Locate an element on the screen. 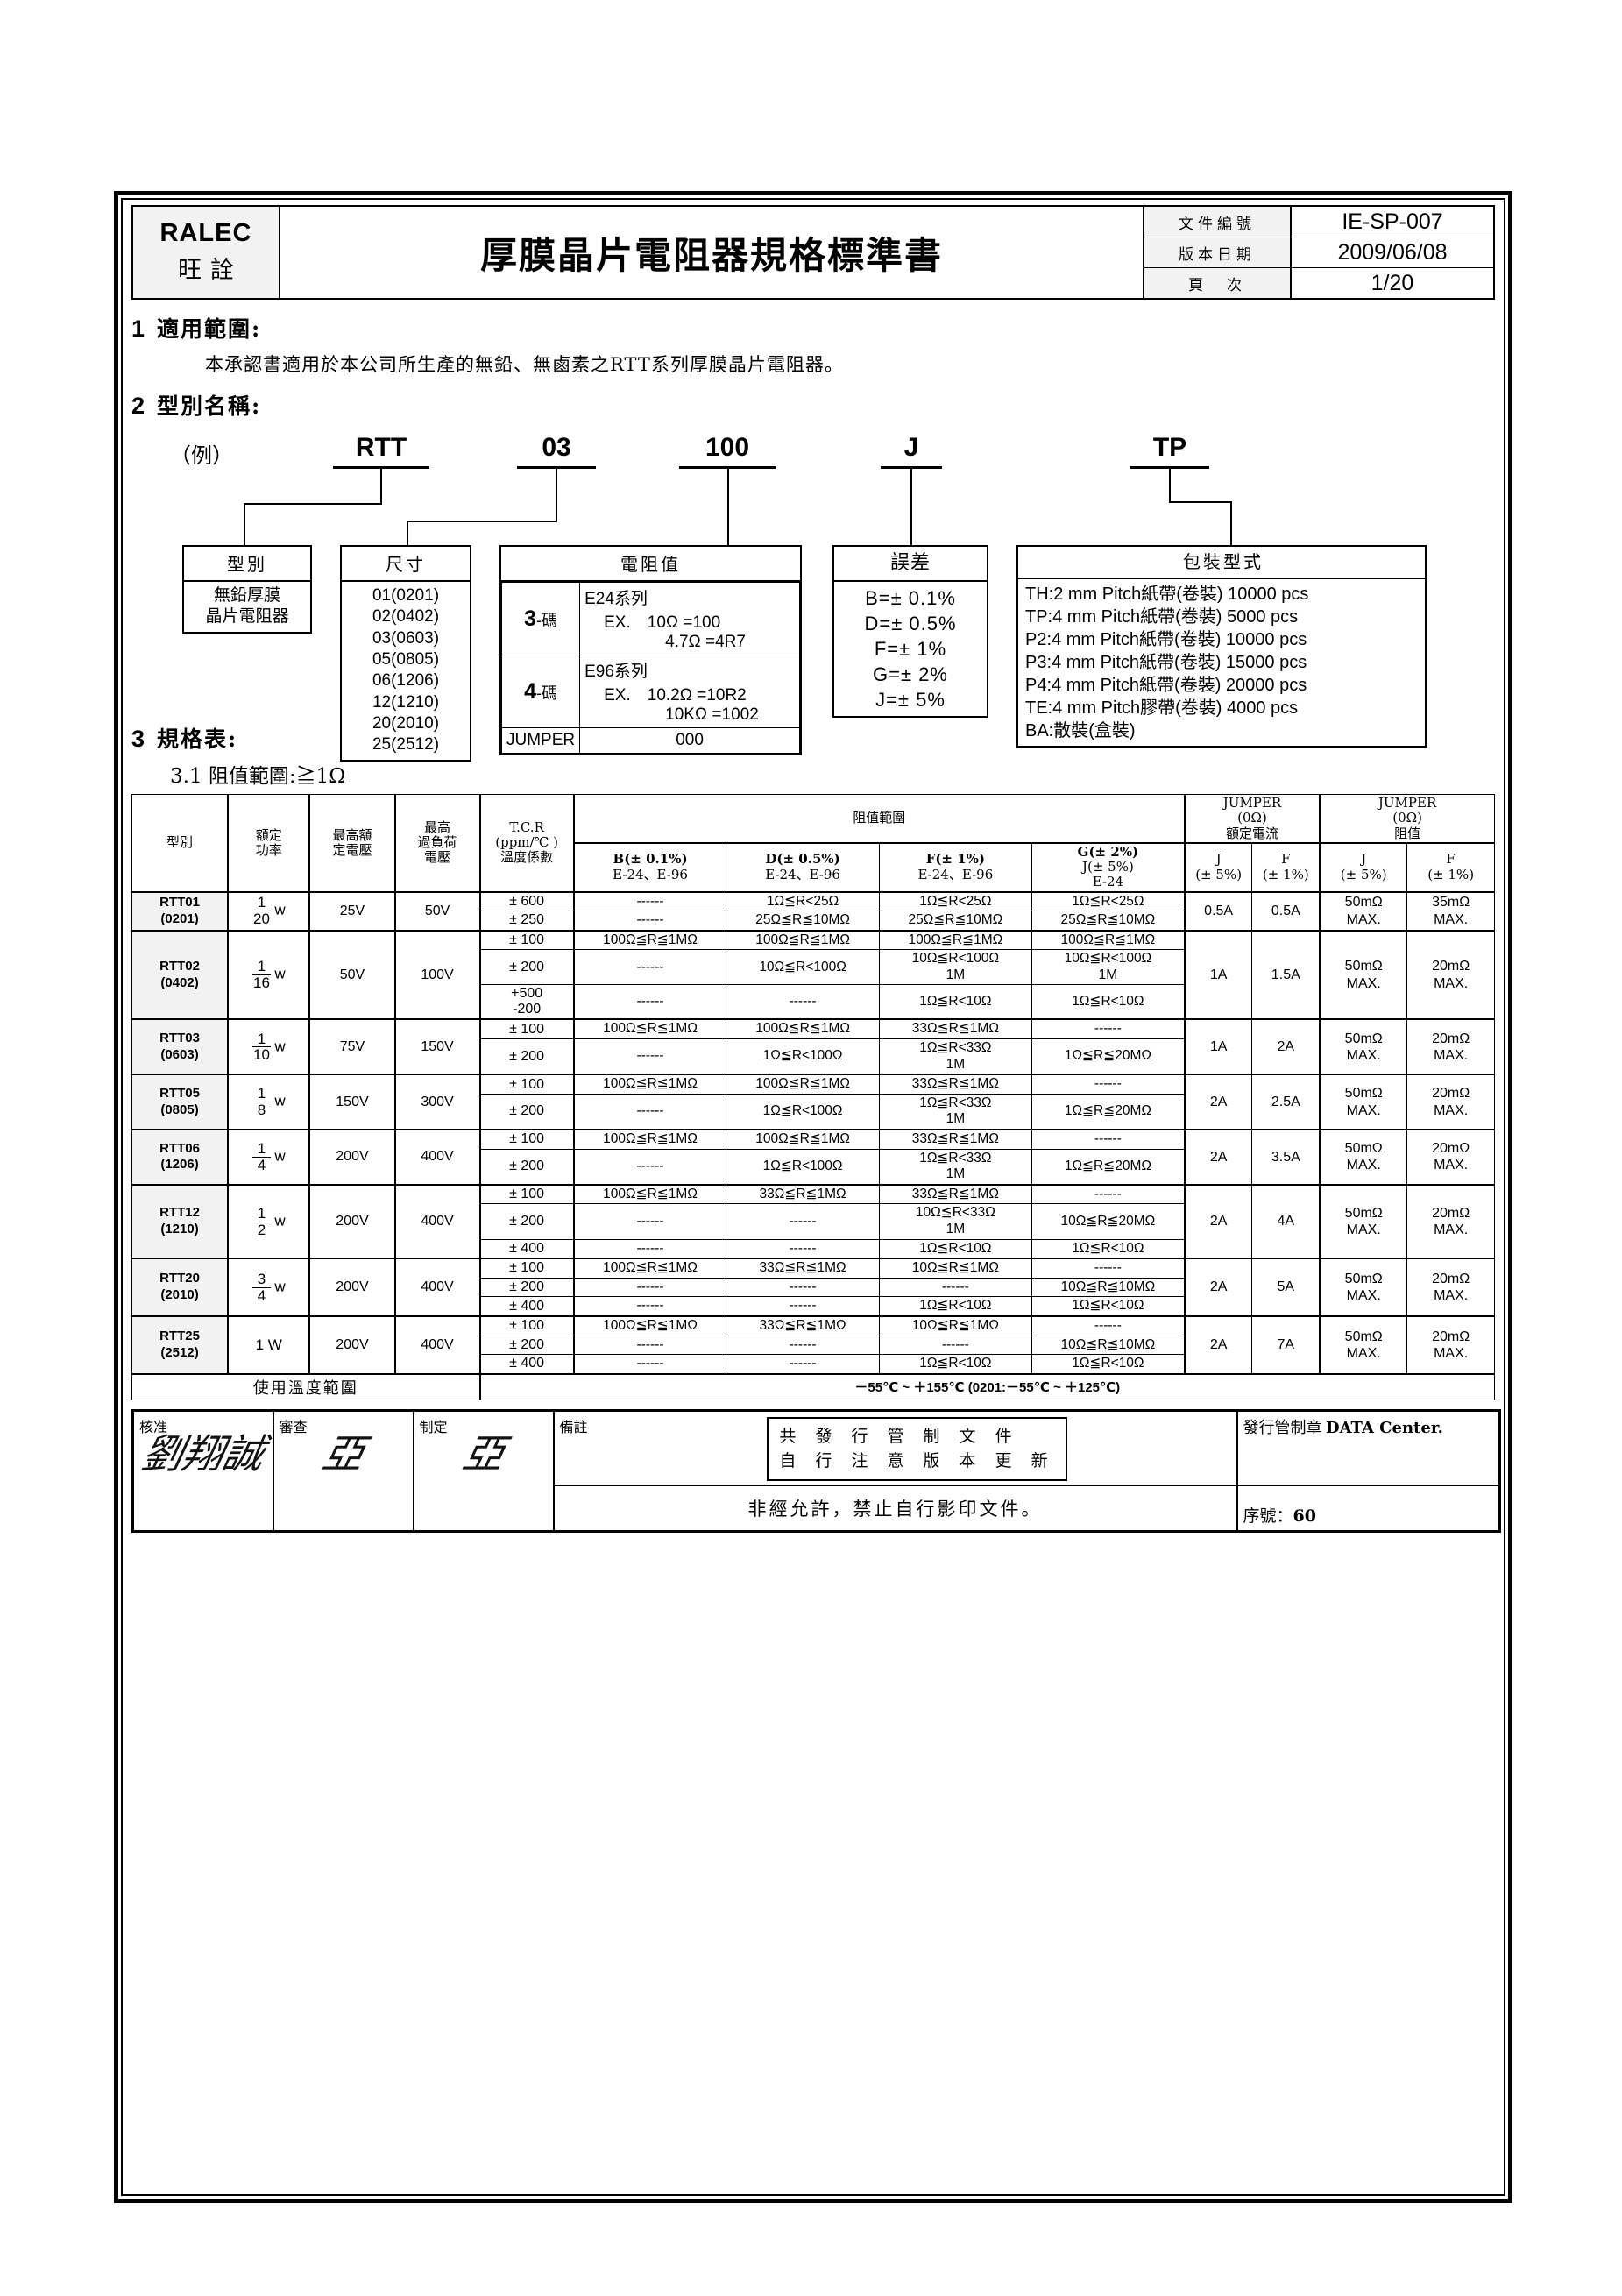 This screenshot has width=1622, height=2296. col-header-model: 型別 is located at coordinates (180, 843).